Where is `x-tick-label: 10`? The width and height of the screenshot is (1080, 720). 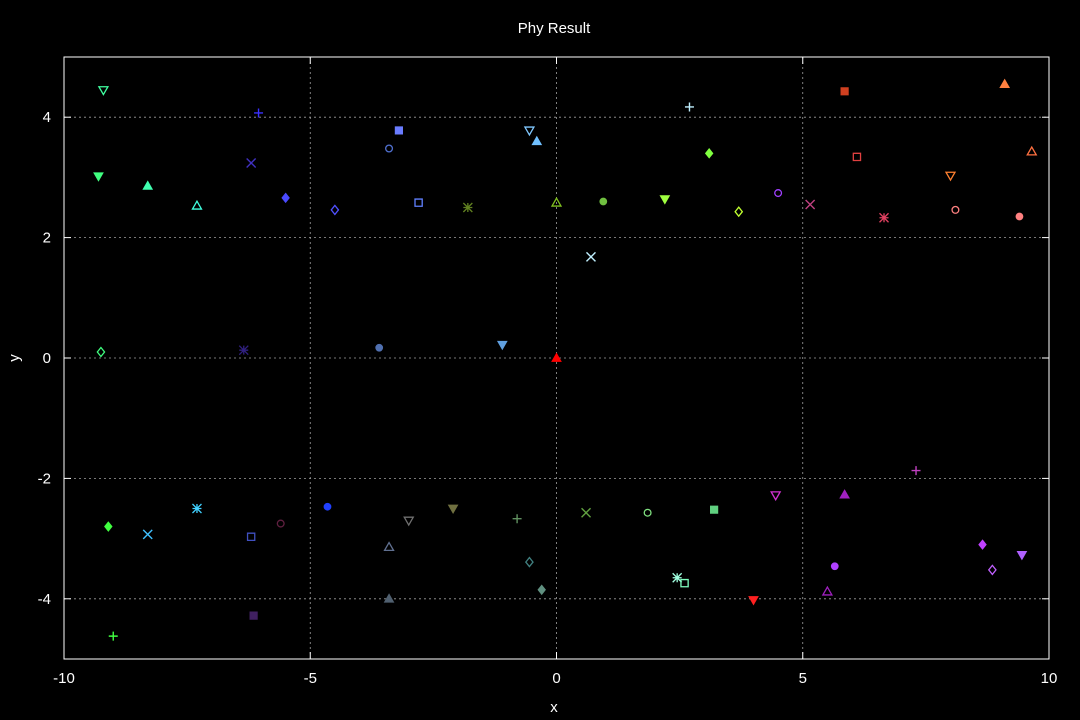
x-tick-label: 10 is located at coordinates (1049, 678).